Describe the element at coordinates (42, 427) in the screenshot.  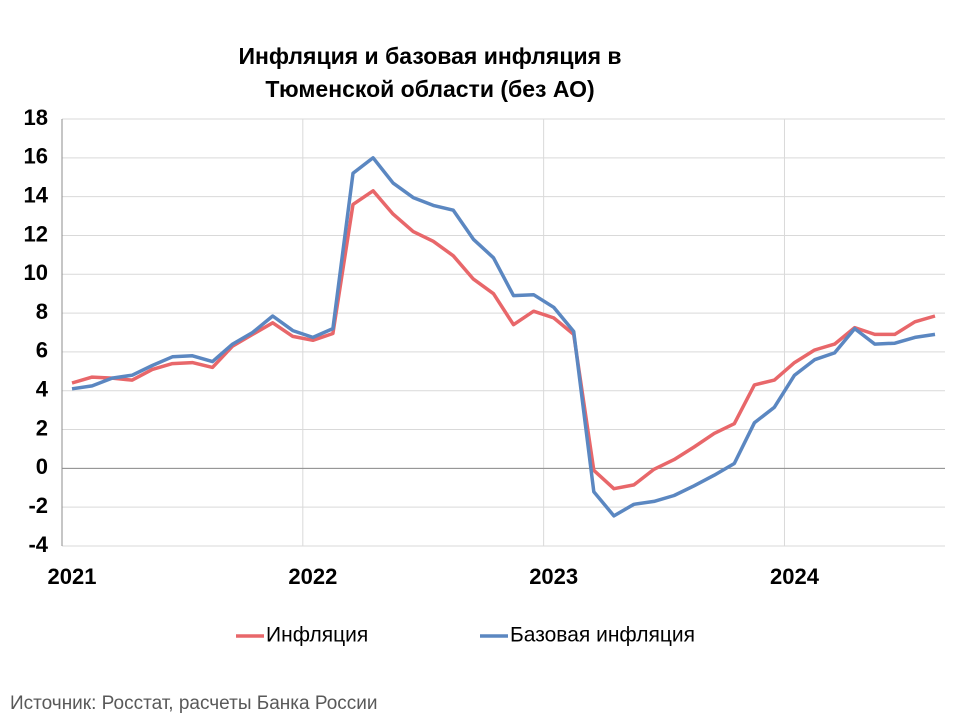
I see `y-tick-label: 2` at that location.